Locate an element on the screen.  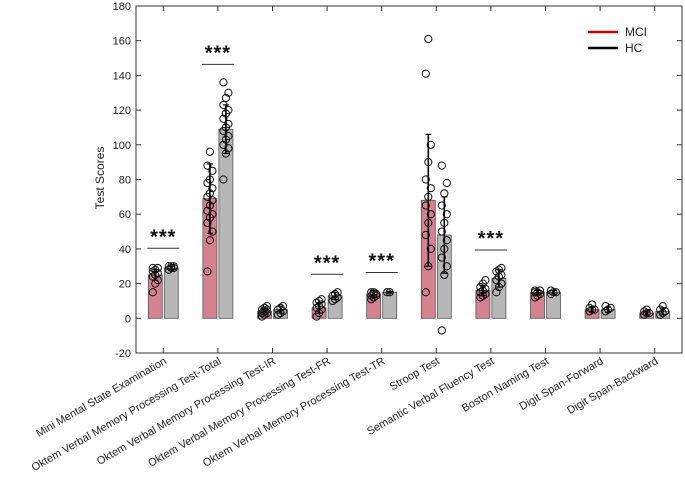
bar-mci is located at coordinates (155, 296).